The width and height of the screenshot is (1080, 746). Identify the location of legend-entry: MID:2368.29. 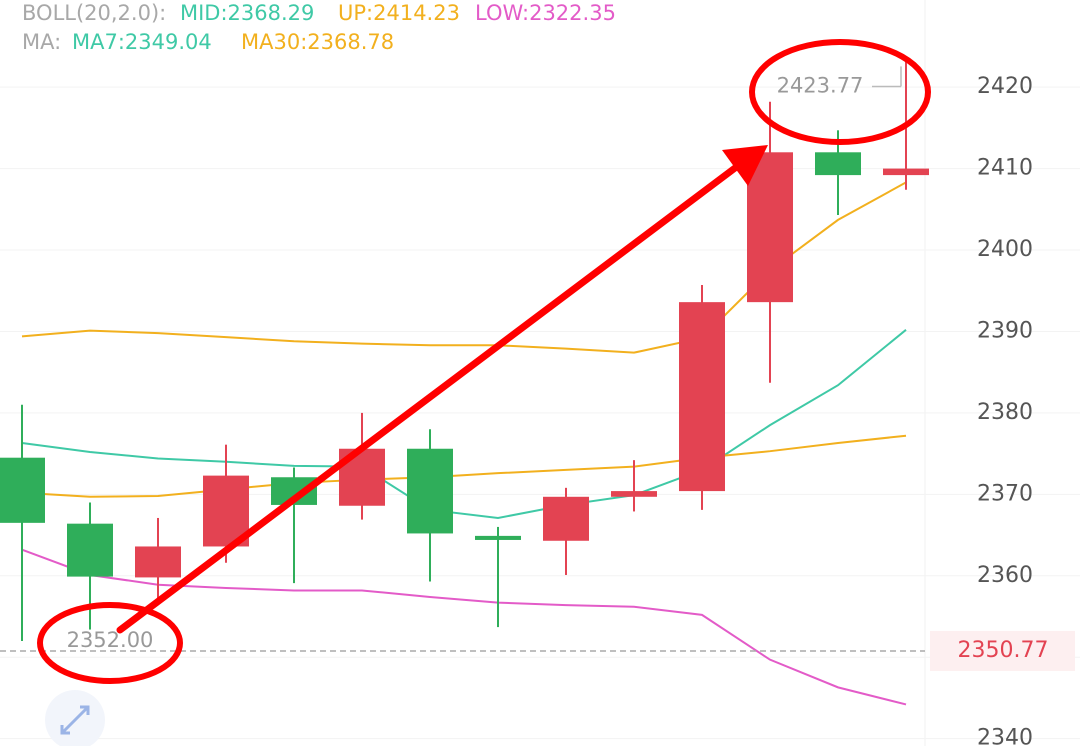
(247, 13).